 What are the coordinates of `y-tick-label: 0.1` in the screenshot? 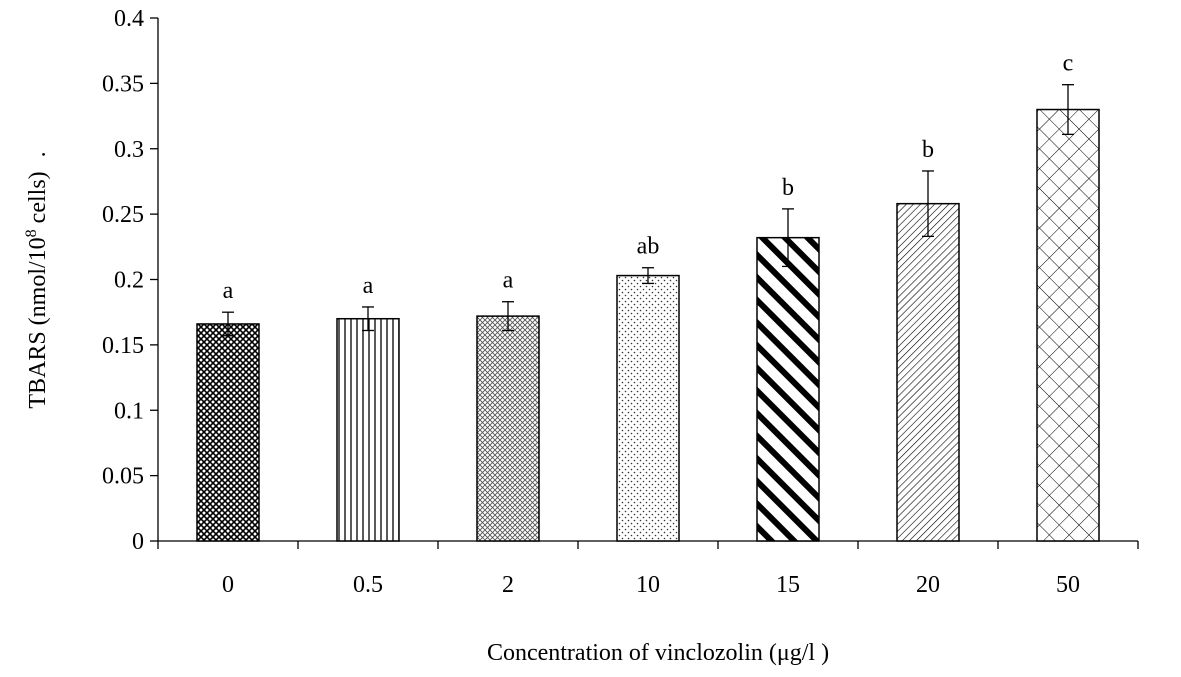 It's located at (129, 411).